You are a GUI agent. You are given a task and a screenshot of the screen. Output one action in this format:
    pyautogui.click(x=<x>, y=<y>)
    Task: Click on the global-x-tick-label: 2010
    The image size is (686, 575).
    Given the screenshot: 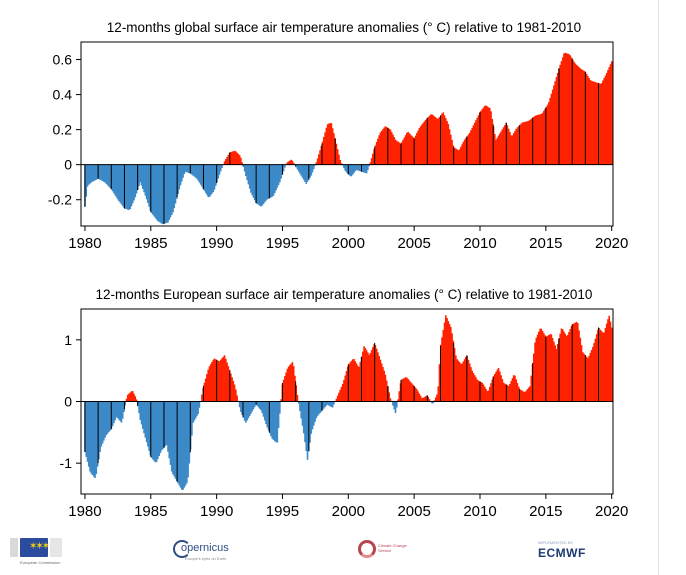 What is the action you would take?
    pyautogui.click(x=479, y=243)
    